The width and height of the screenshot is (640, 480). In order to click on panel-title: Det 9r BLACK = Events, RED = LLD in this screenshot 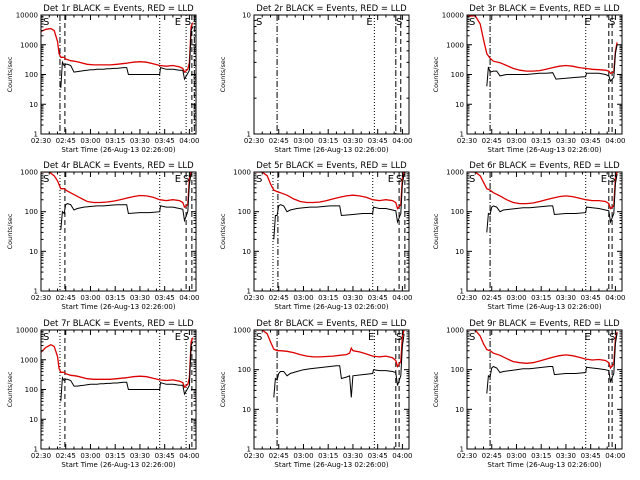, I will do `click(544, 324)`.